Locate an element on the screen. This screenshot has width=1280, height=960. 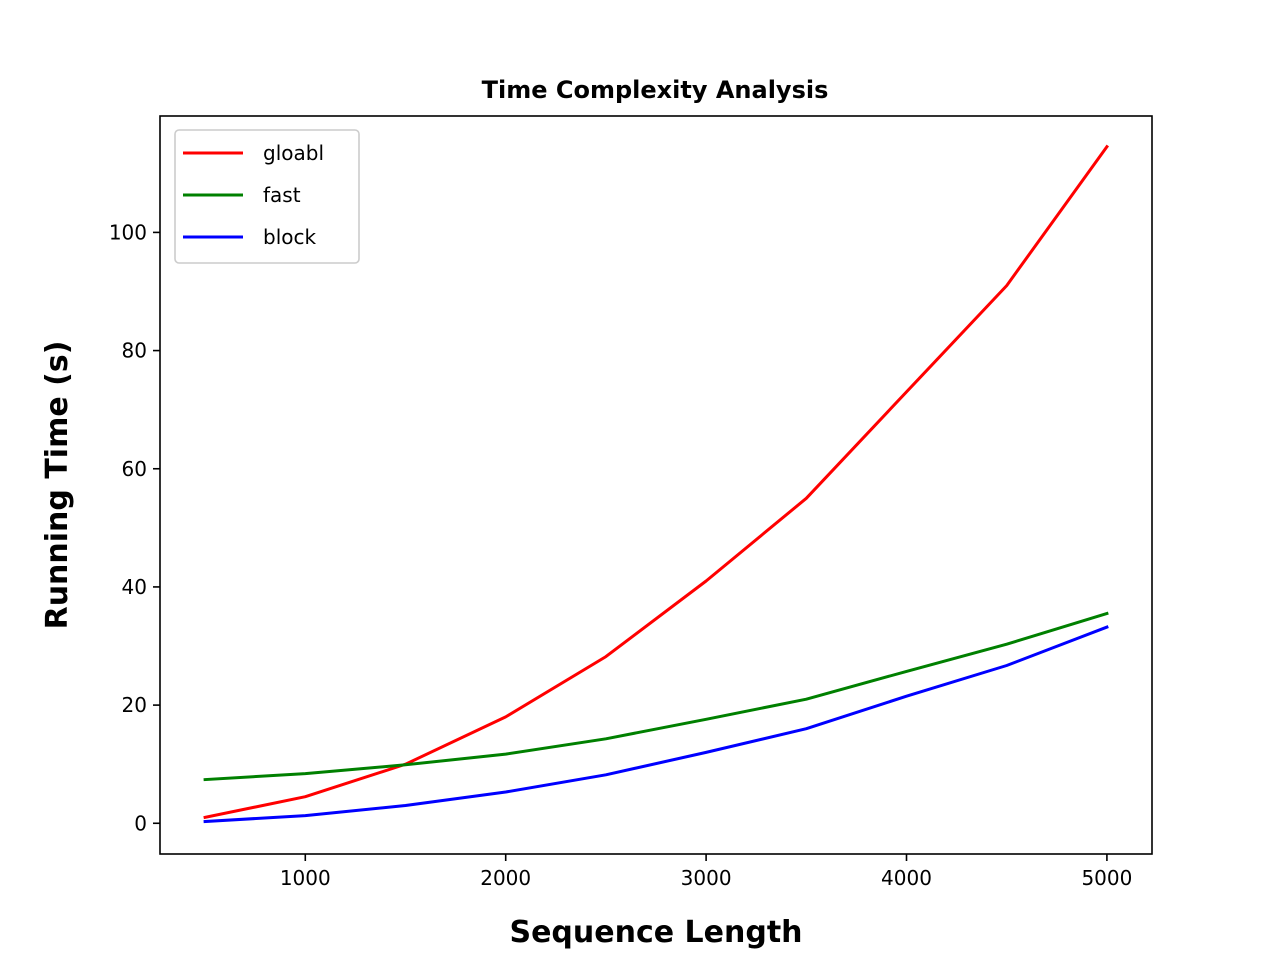
x-tick-label: 4000 is located at coordinates (906, 878).